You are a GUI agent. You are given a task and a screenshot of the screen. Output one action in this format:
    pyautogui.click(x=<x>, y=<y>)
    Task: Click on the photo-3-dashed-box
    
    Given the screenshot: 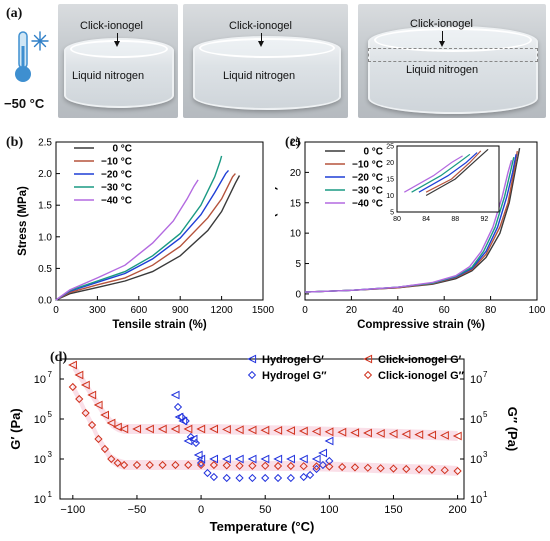 What is the action you would take?
    pyautogui.click(x=453, y=55)
    